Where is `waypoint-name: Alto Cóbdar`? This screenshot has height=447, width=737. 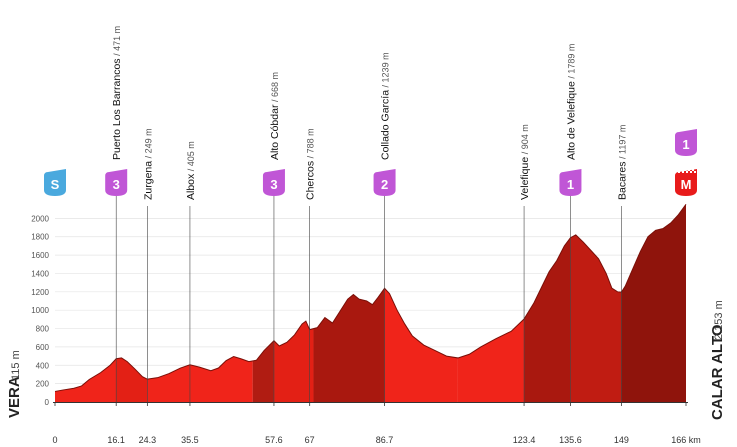
waypoint-name: Alto Cóbdar is located at coordinates (275, 132).